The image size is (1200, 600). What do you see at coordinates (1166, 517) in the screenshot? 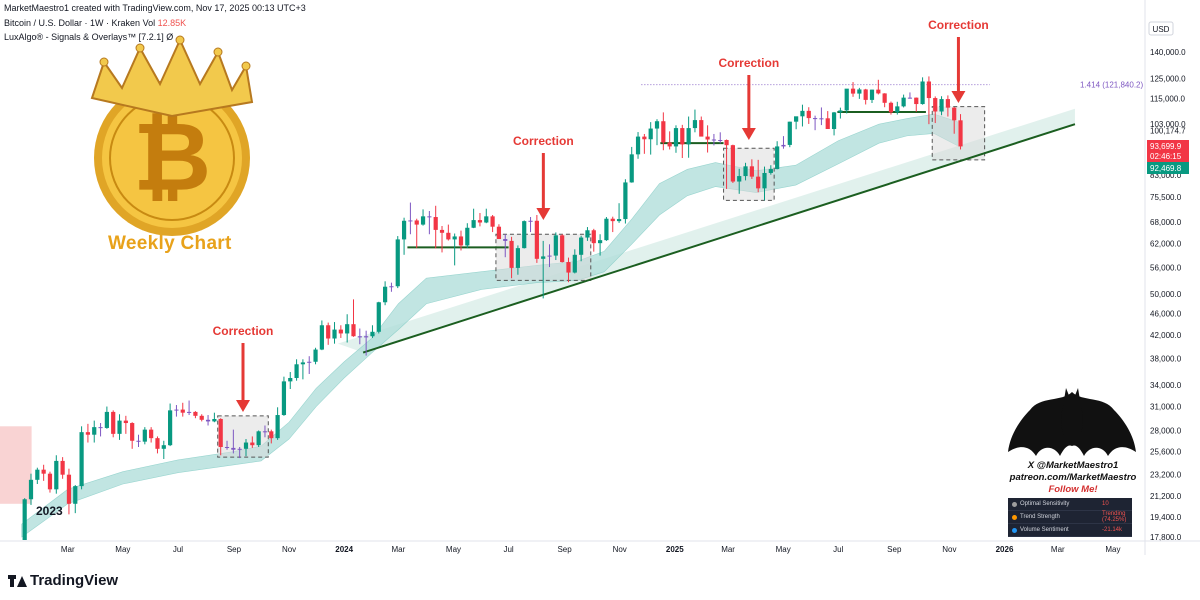
I see `price-tick-label: 19,400.0` at bounding box center [1166, 517].